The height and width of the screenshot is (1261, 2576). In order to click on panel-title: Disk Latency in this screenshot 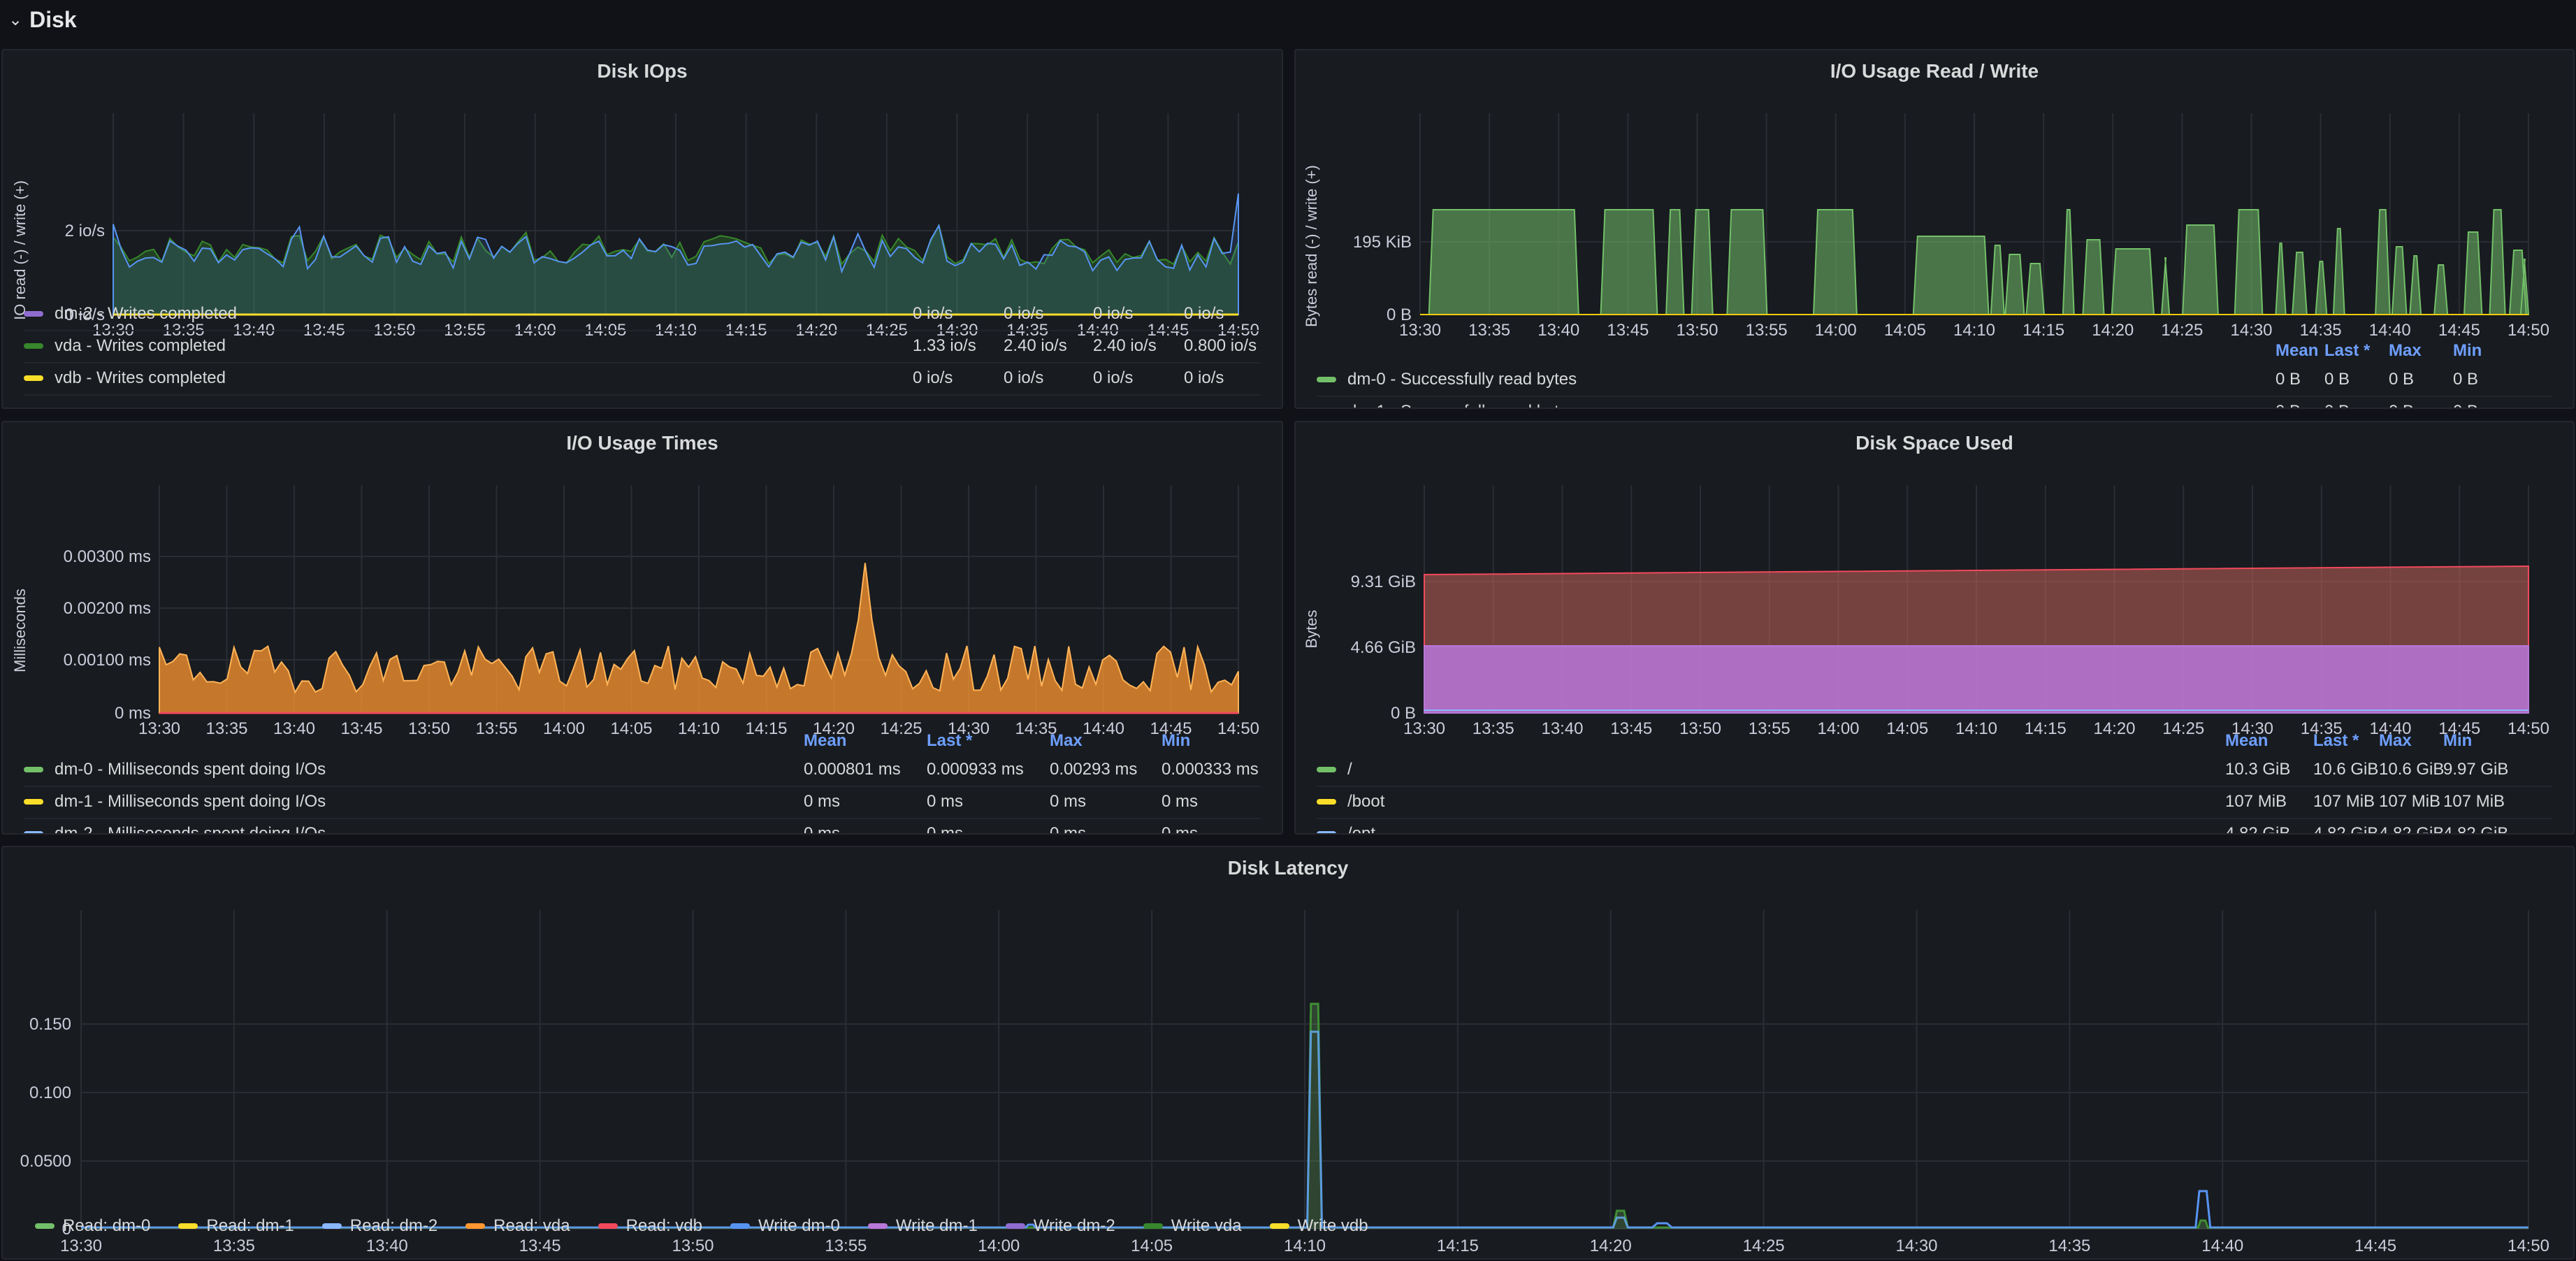, I will do `click(1288, 868)`.